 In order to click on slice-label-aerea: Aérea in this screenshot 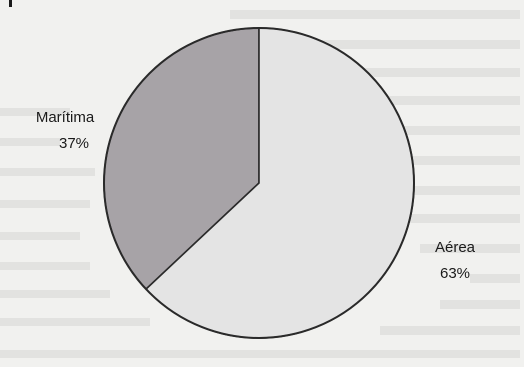, I will do `click(455, 247)`.